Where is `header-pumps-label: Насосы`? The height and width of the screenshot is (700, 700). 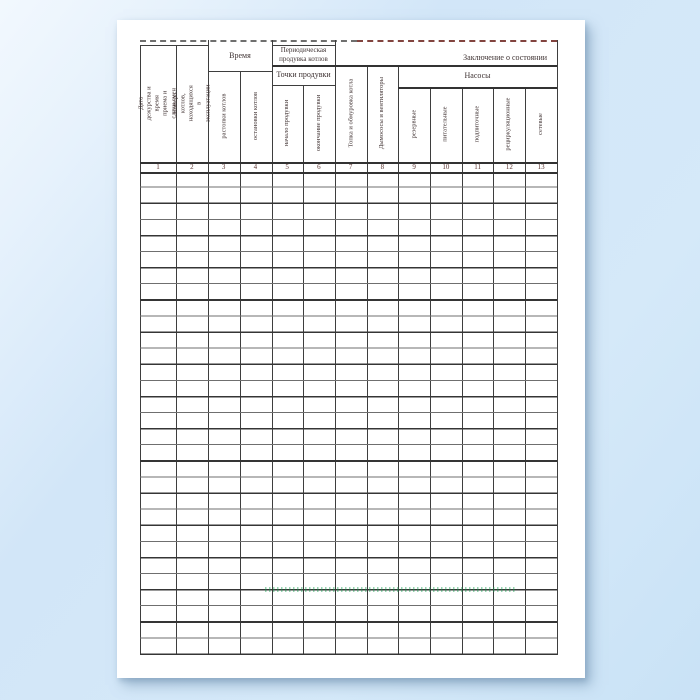 header-pumps-label: Насосы is located at coordinates (477, 76).